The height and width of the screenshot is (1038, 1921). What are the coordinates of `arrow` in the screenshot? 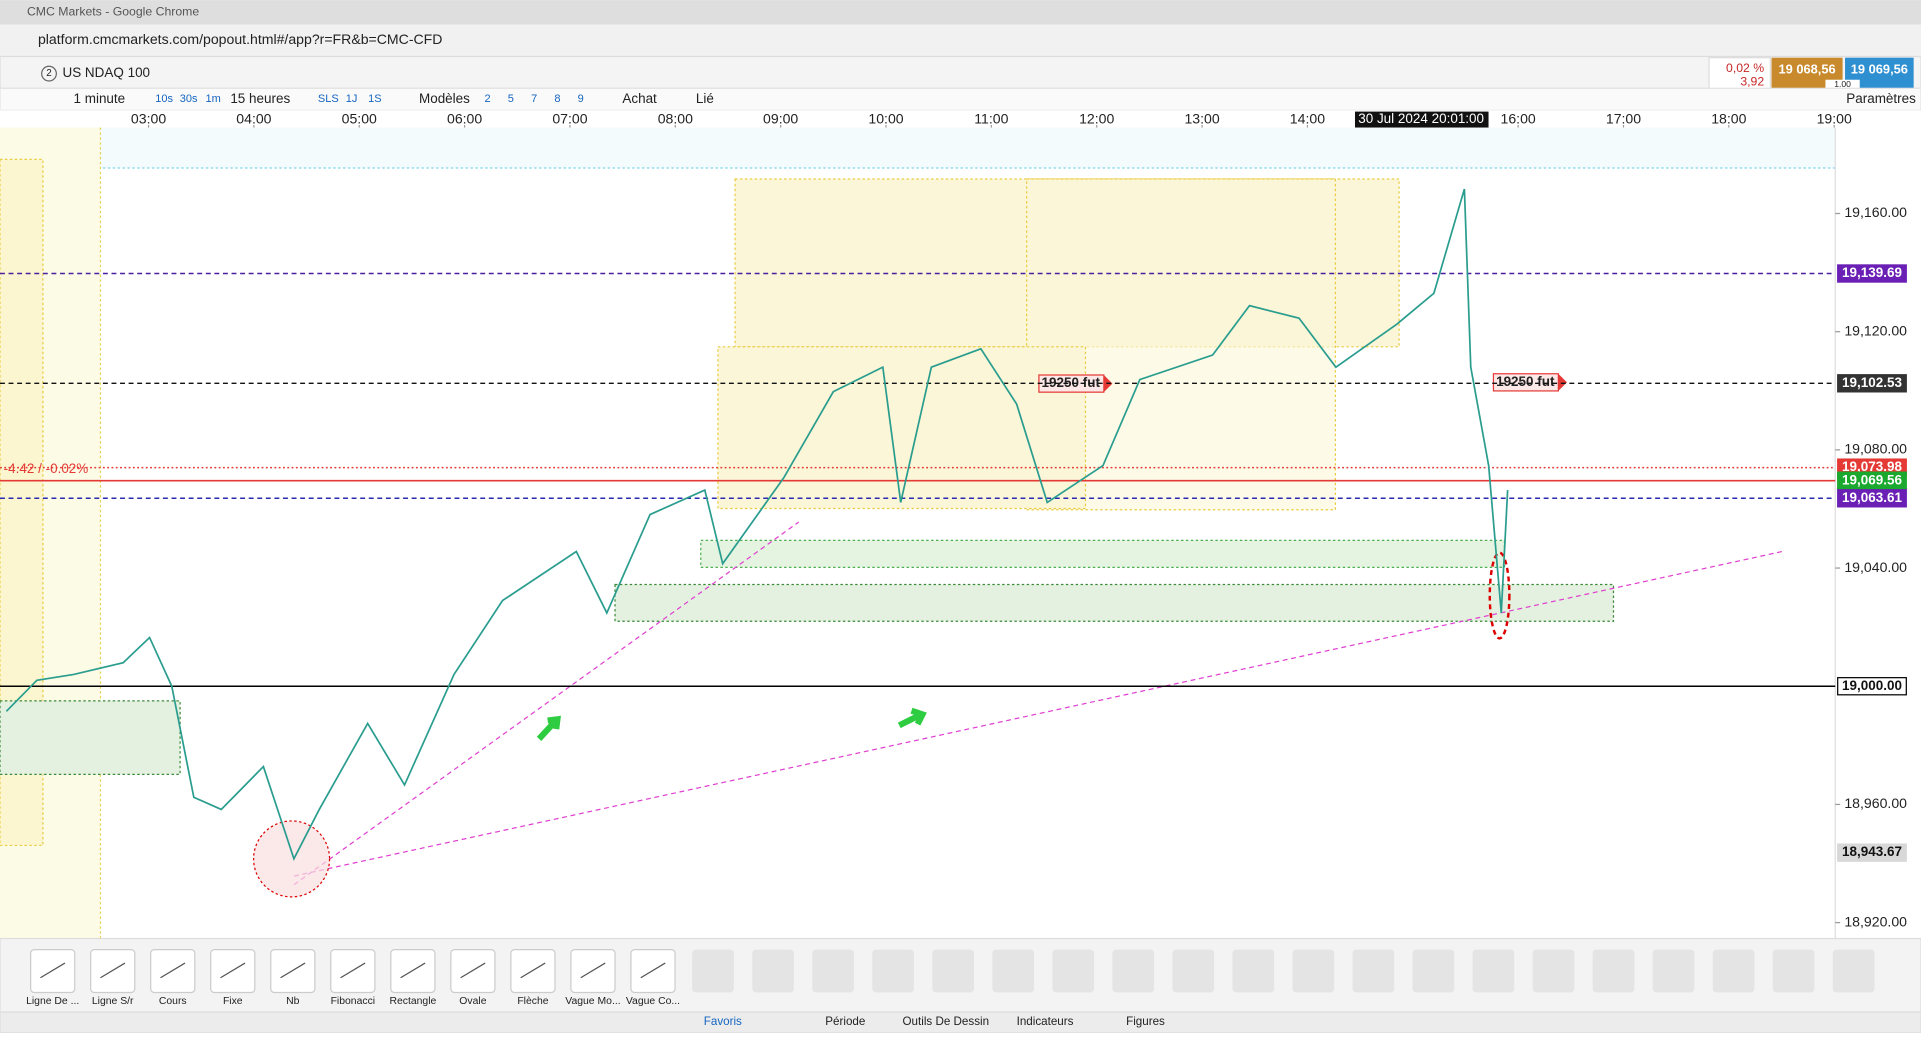 It's located at (912, 718).